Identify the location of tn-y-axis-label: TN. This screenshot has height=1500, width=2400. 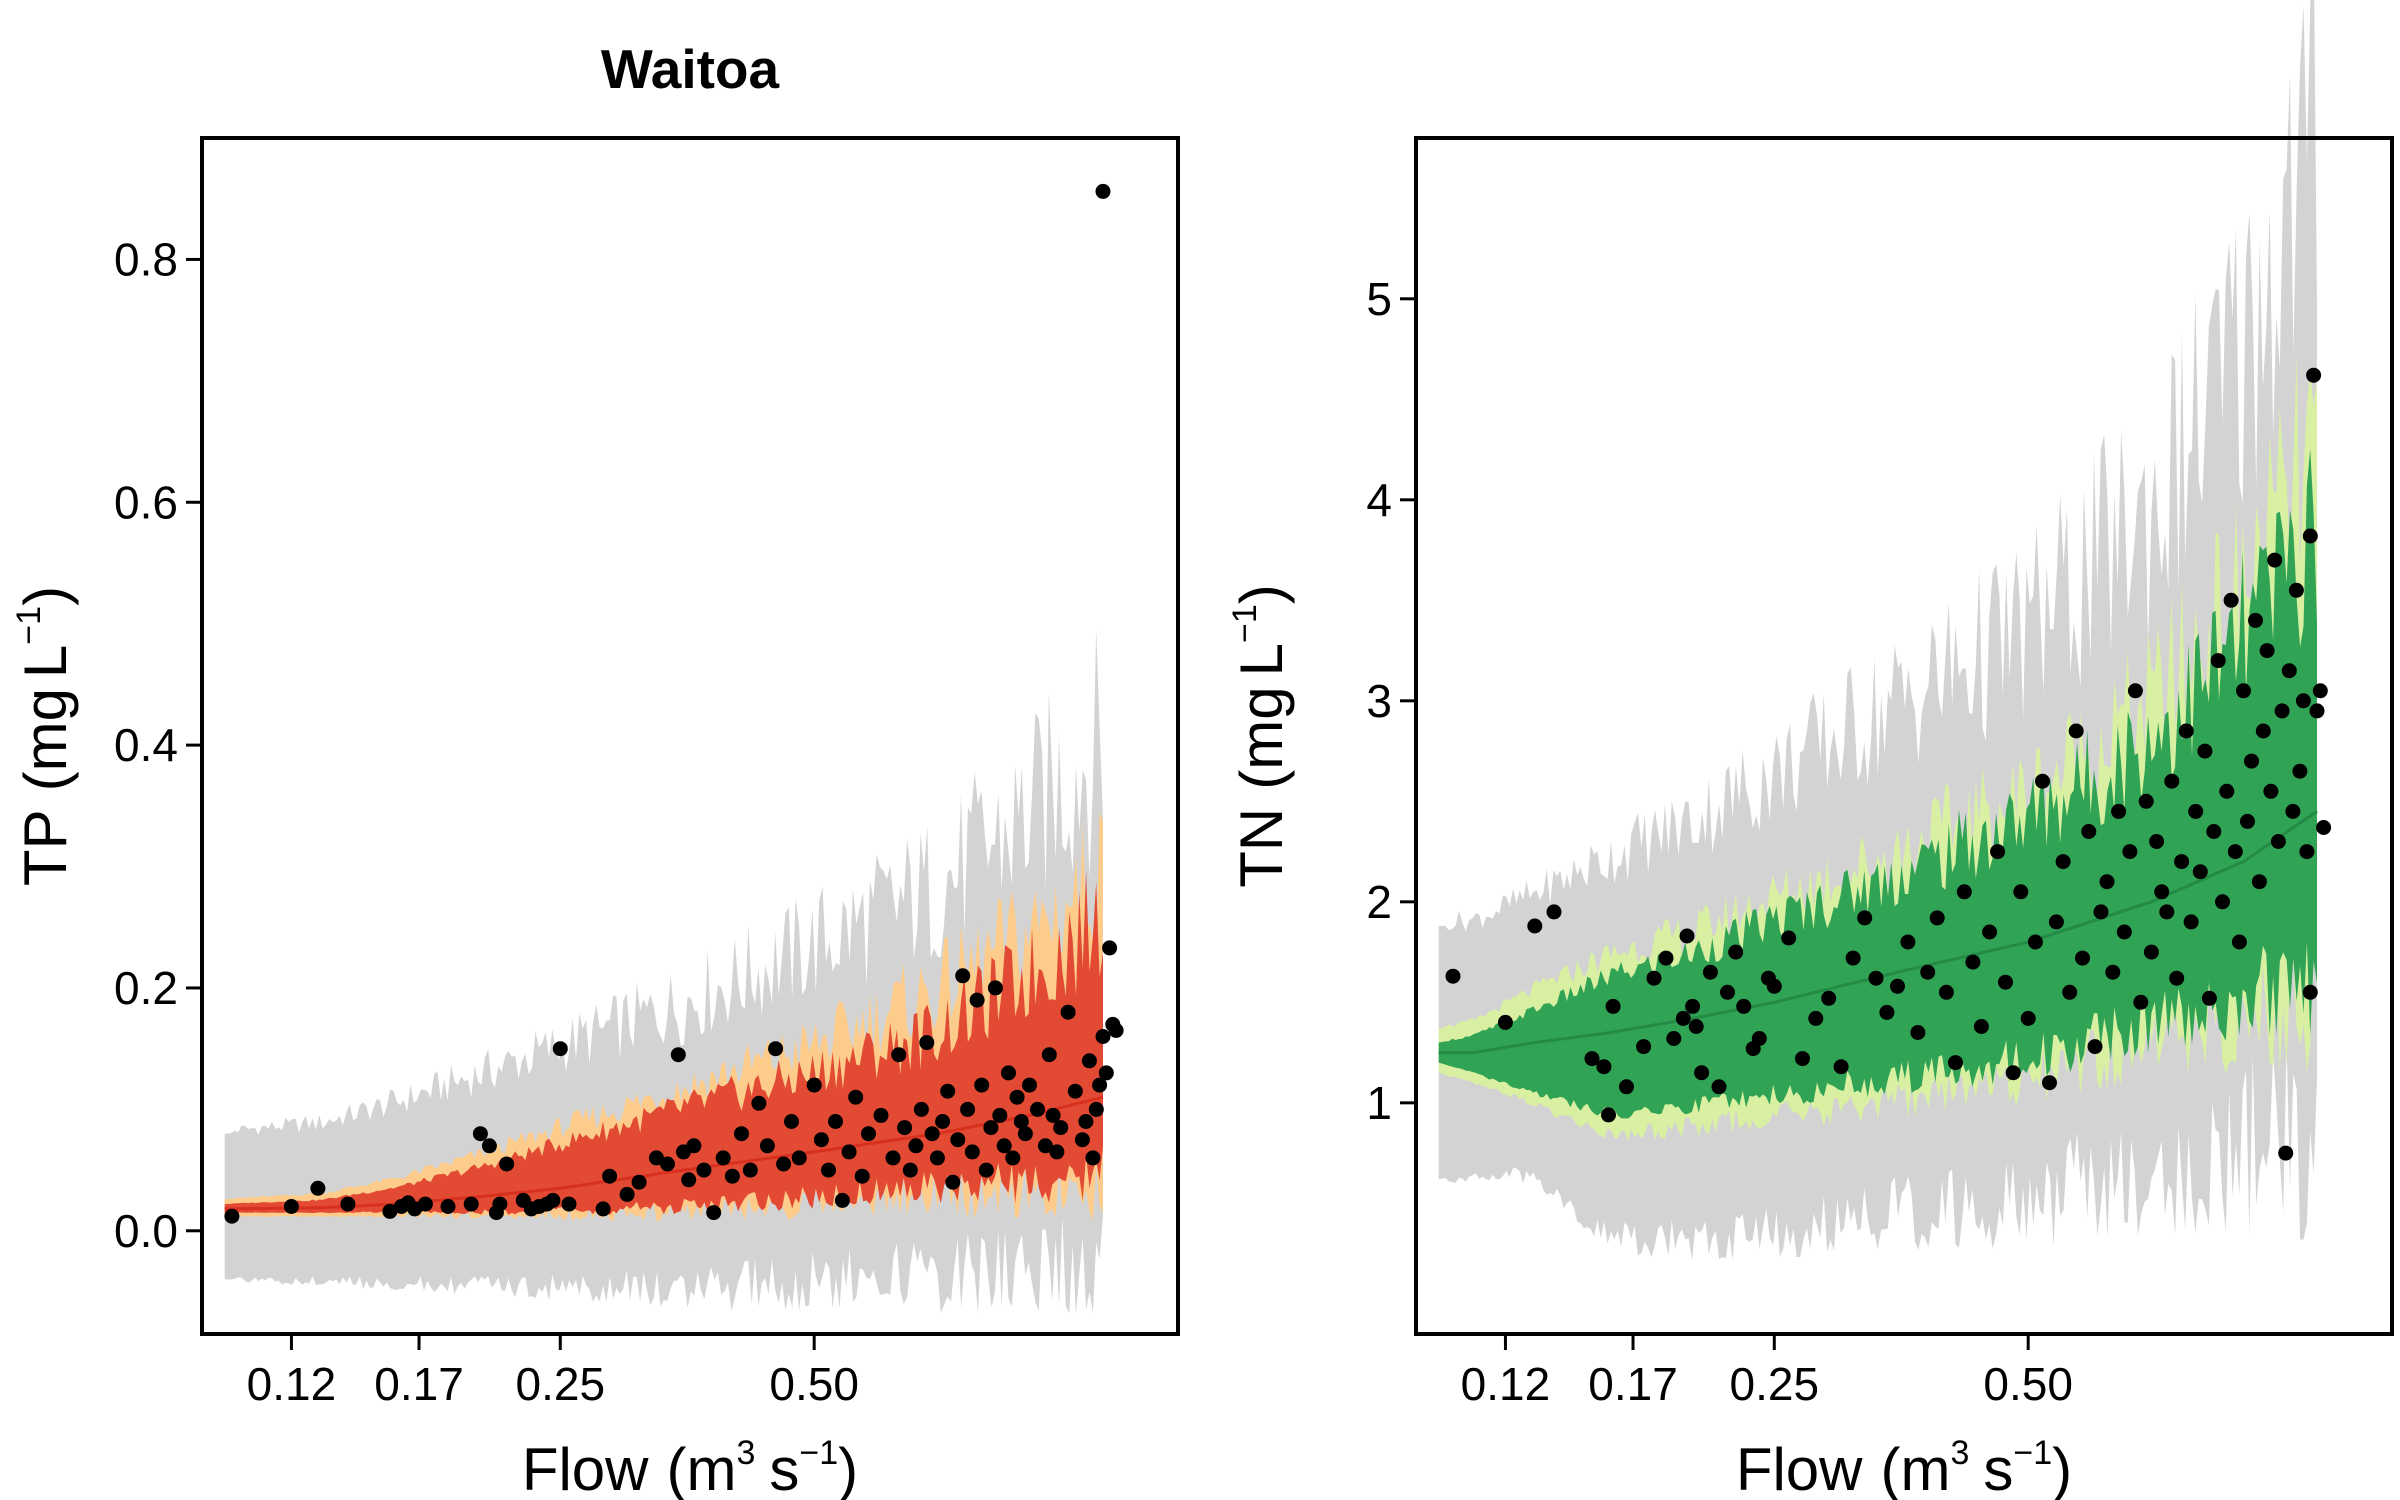
(1261, 848).